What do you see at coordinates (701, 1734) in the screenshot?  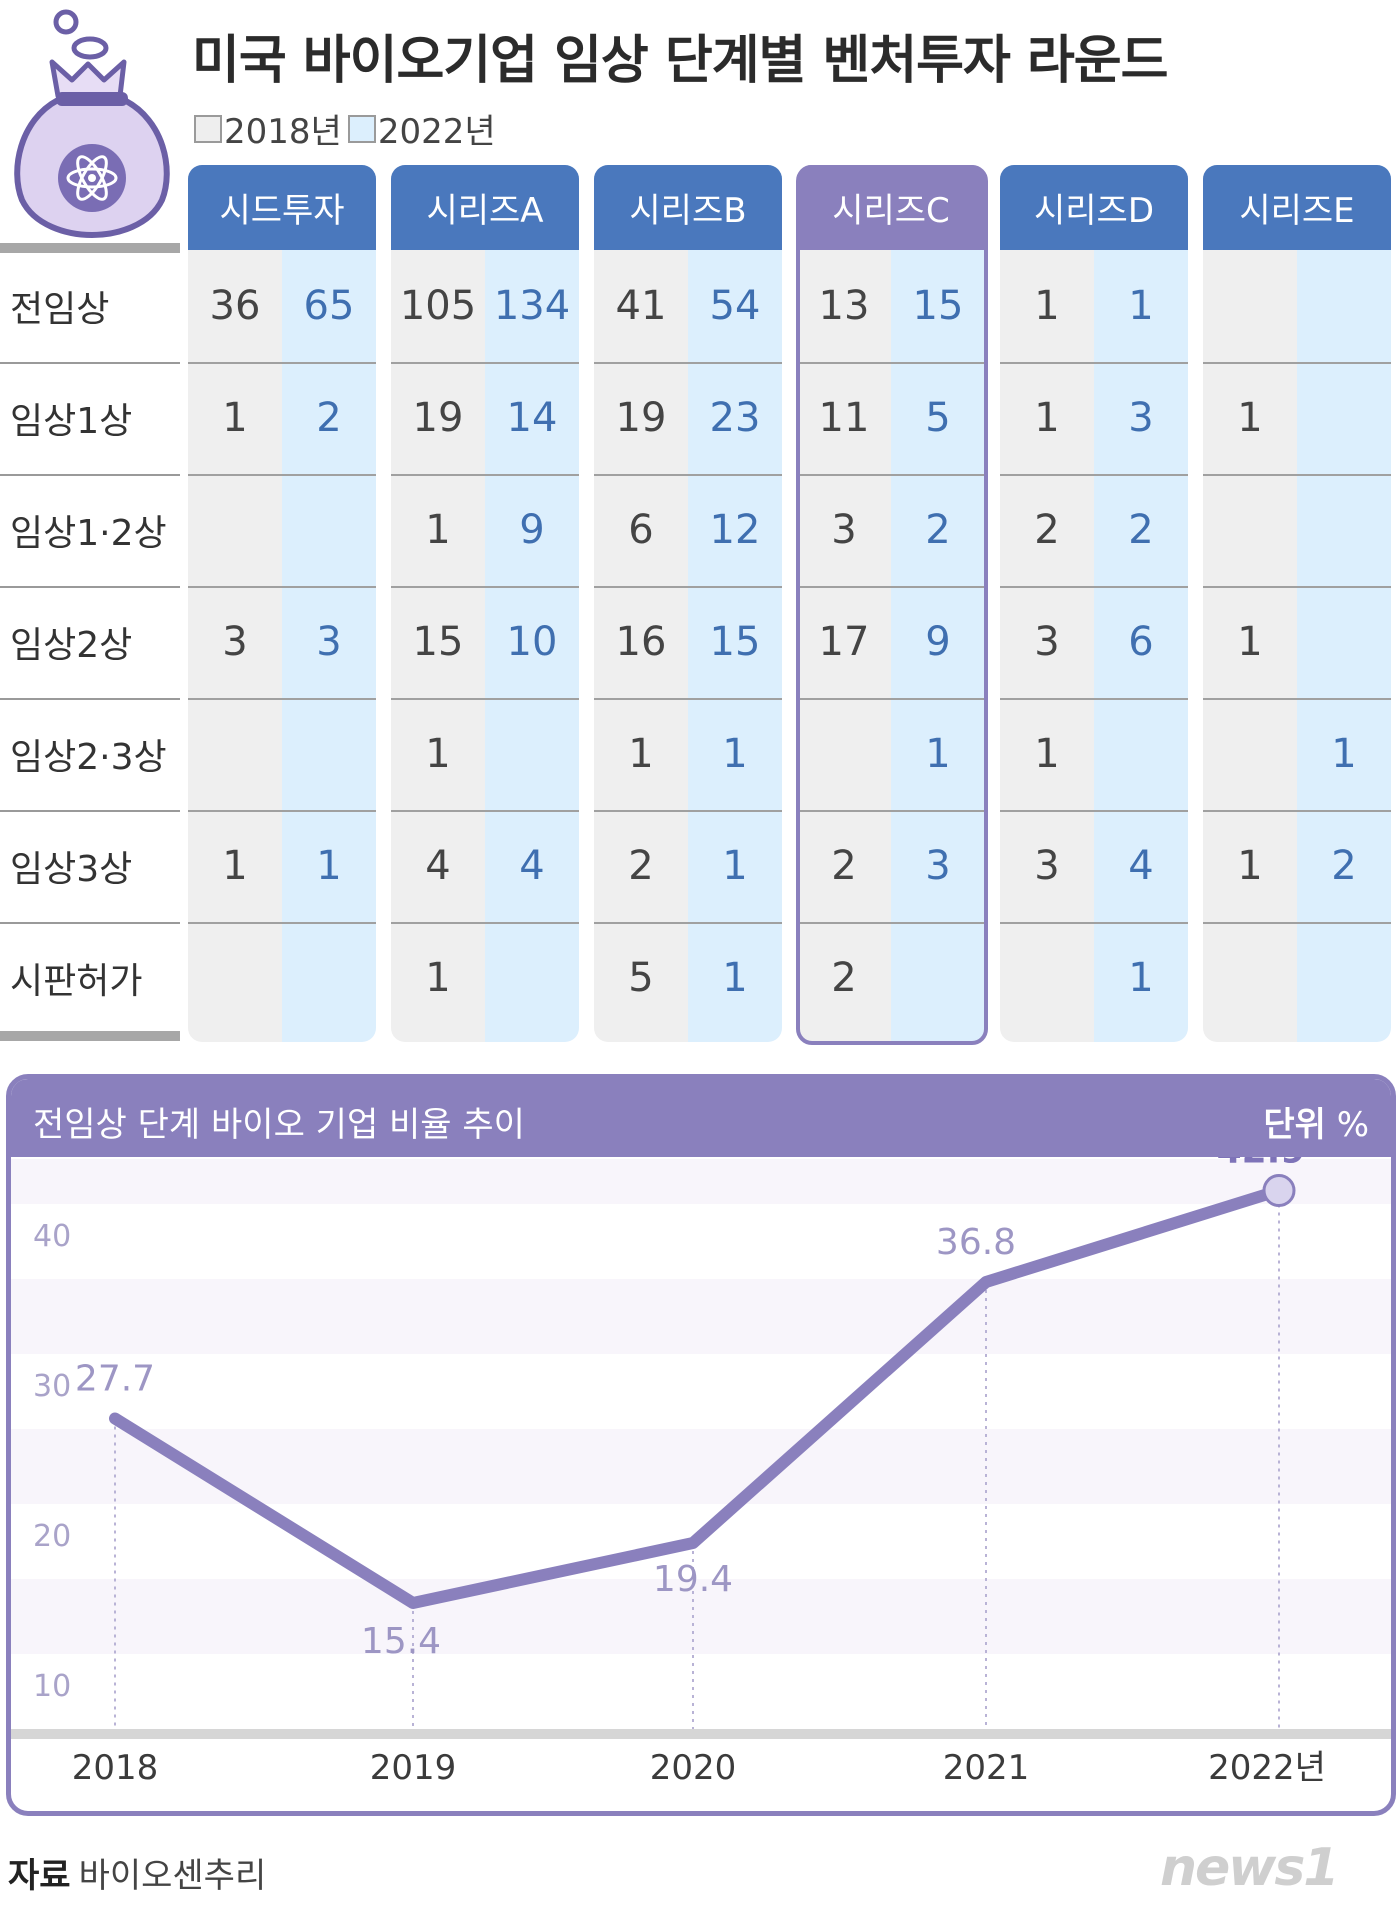 I see `x-axis-bar` at bounding box center [701, 1734].